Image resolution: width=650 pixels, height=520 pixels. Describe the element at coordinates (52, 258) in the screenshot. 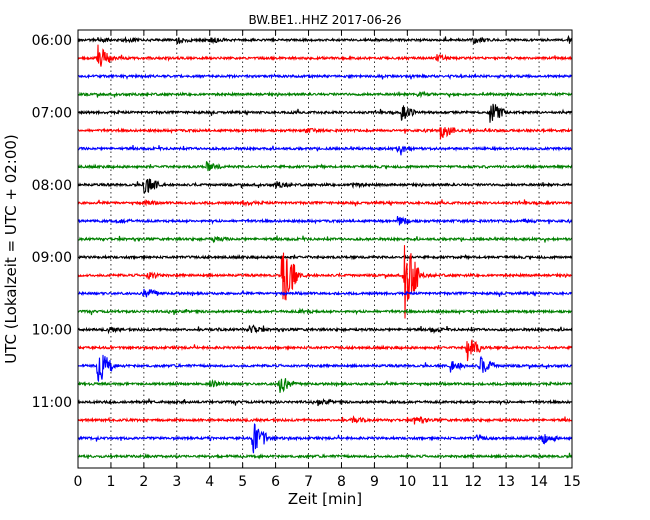

I see `y-tick-label: 09:00` at that location.